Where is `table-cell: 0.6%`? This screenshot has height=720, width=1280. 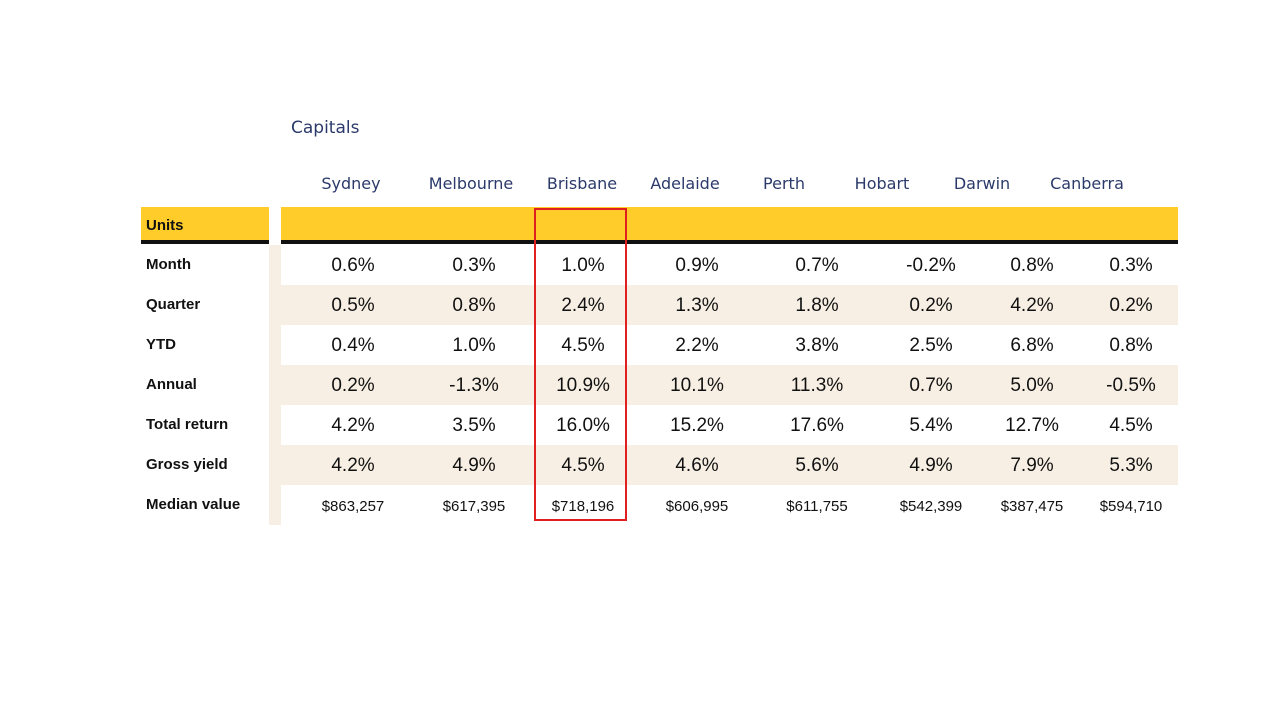
table-cell: 0.6% is located at coordinates (353, 265).